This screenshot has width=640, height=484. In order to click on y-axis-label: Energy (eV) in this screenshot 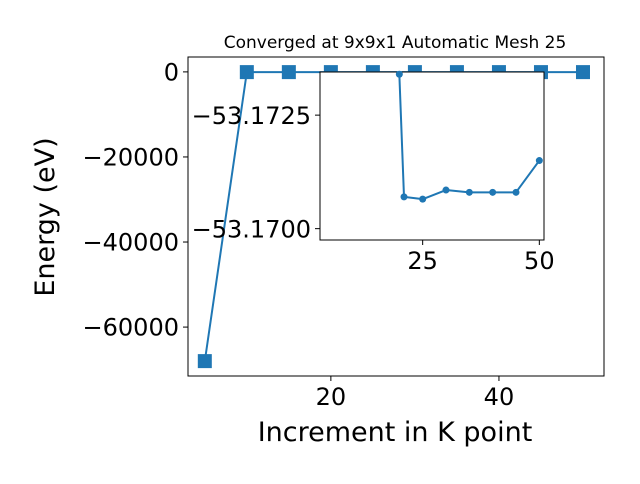, I will do `click(45, 216)`.